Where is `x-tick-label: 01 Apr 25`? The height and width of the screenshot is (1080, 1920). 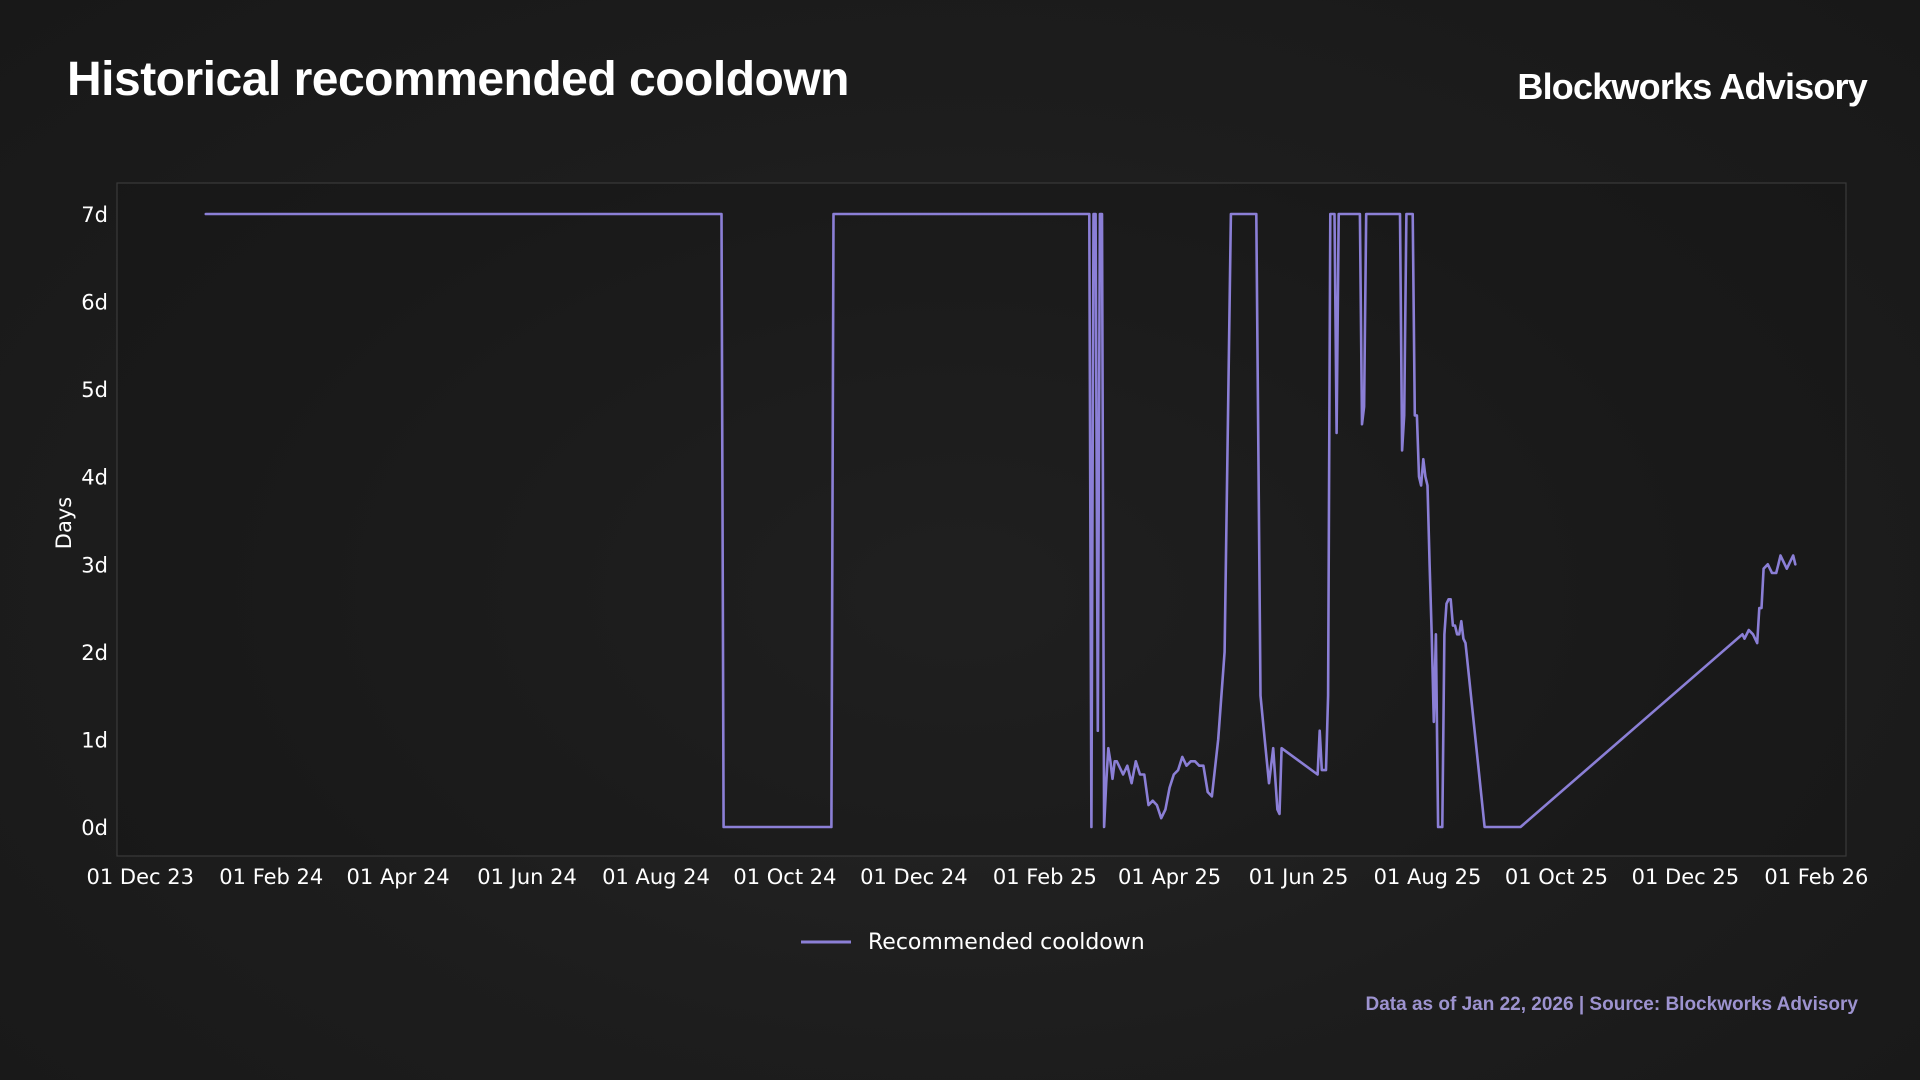
x-tick-label: 01 Apr 25 is located at coordinates (1169, 877).